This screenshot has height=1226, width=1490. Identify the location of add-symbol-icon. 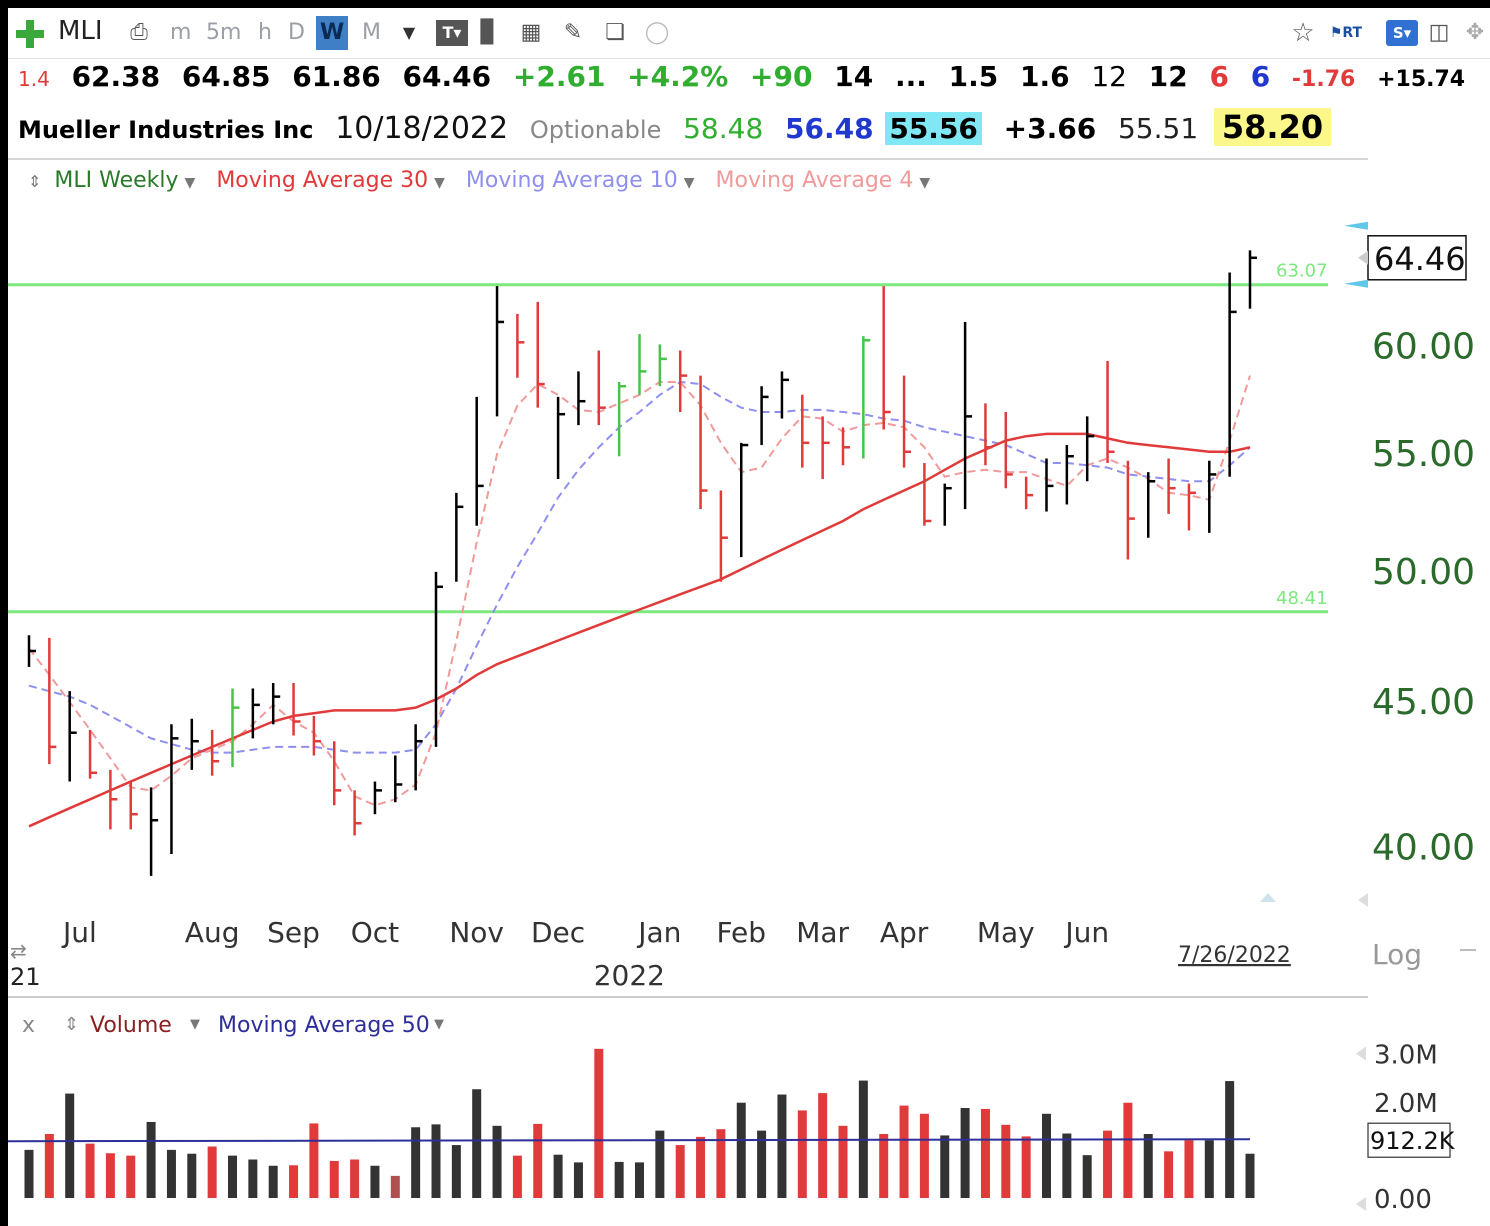
(30, 34).